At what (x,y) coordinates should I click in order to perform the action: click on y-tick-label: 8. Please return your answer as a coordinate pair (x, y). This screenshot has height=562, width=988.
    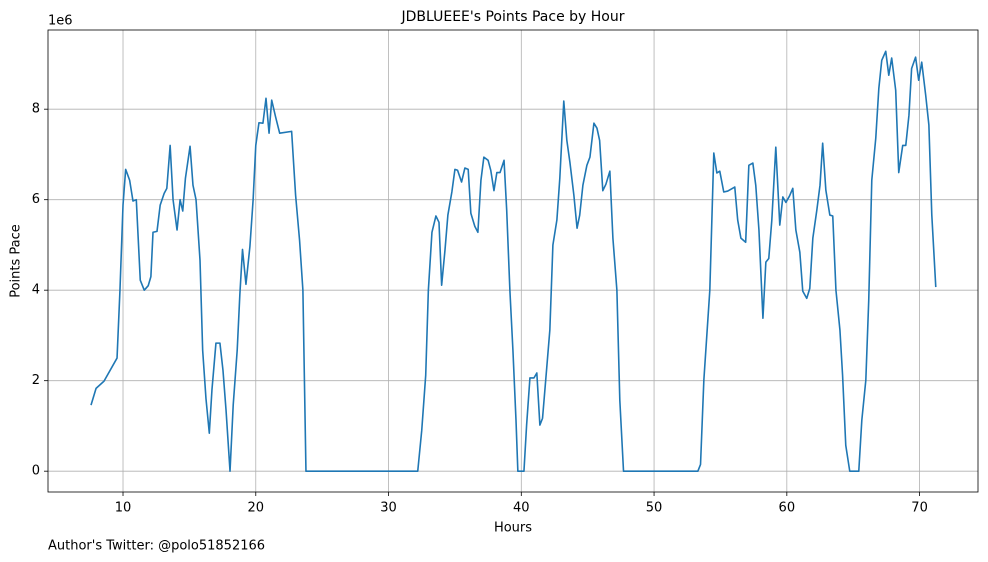
    Looking at the image, I should click on (36, 109).